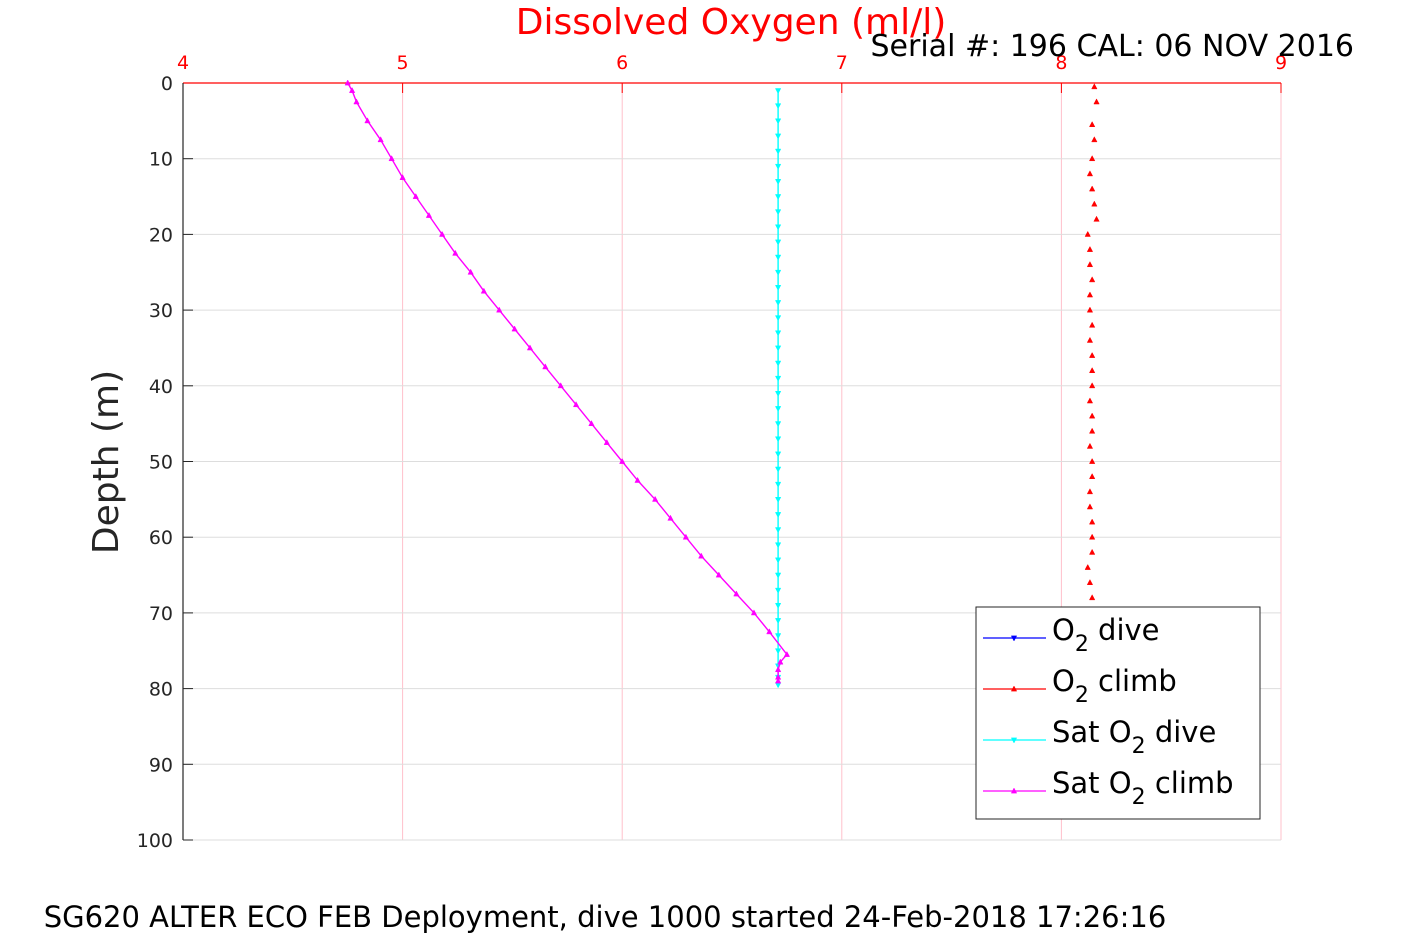  I want to click on chart-title: Dissolved Oxygen (ml/l), so click(731, 22).